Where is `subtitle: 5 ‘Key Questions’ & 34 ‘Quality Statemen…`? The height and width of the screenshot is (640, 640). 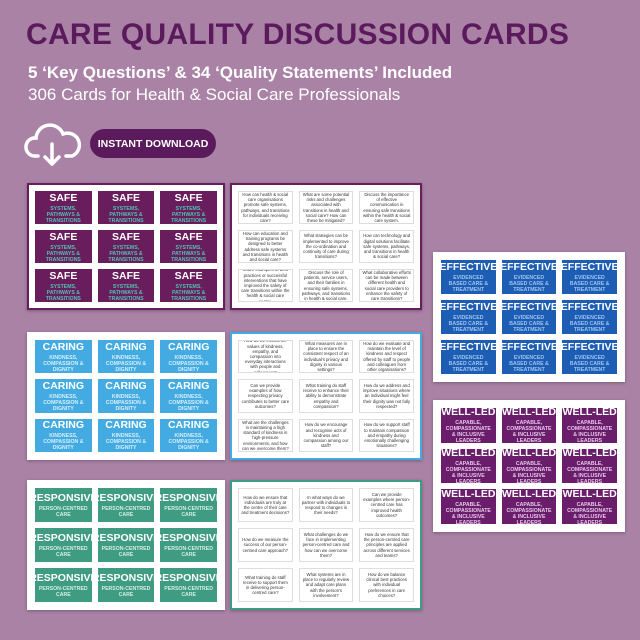
subtitle: 5 ‘Key Questions’ & 34 ‘Quality Statemen… is located at coordinates (240, 72).